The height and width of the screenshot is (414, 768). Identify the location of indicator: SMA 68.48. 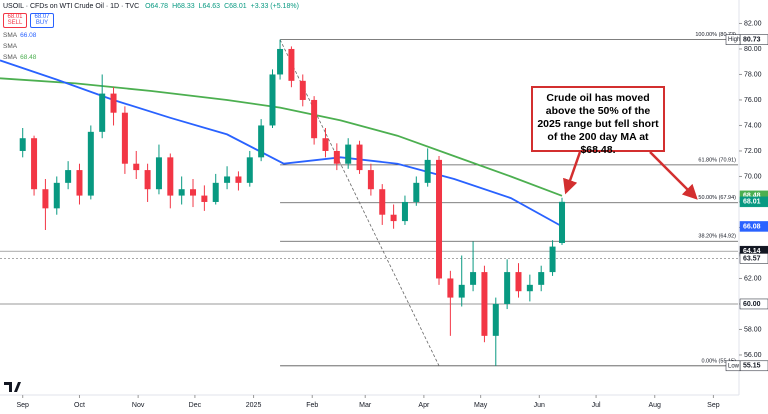
(19, 57).